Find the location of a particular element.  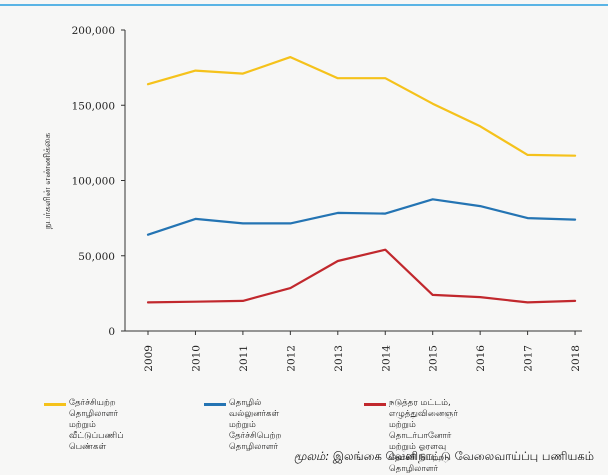

y-tick-label: 0 is located at coordinates (111, 332).